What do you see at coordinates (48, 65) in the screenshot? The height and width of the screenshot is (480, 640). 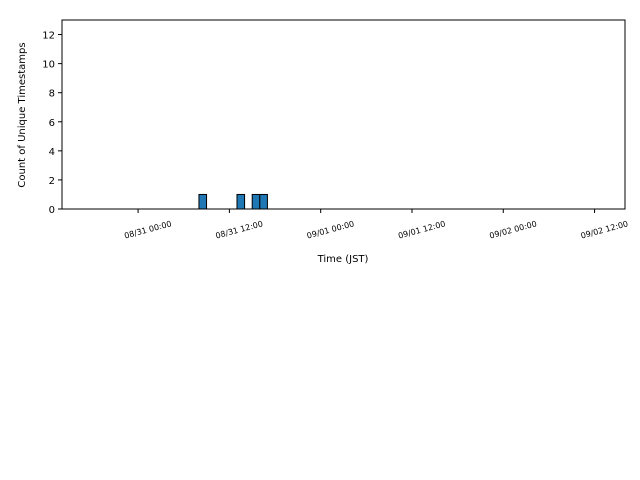 I see `y-tick-label: 10` at bounding box center [48, 65].